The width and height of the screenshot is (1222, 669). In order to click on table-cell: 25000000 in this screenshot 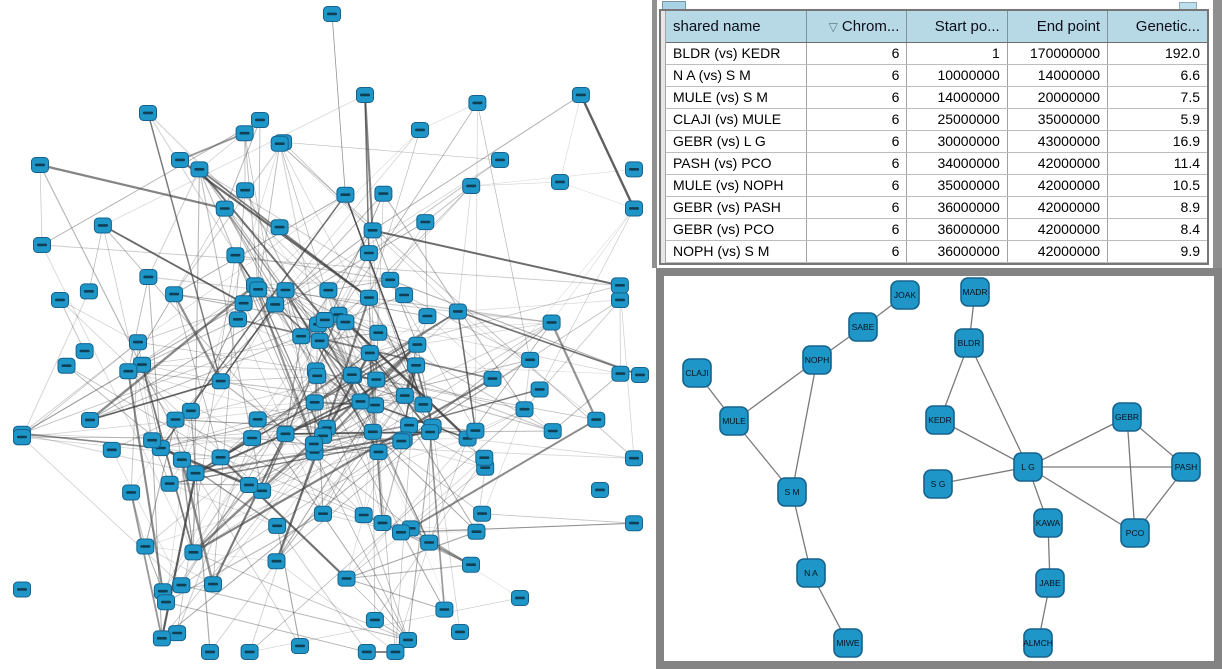, I will do `click(957, 119)`.